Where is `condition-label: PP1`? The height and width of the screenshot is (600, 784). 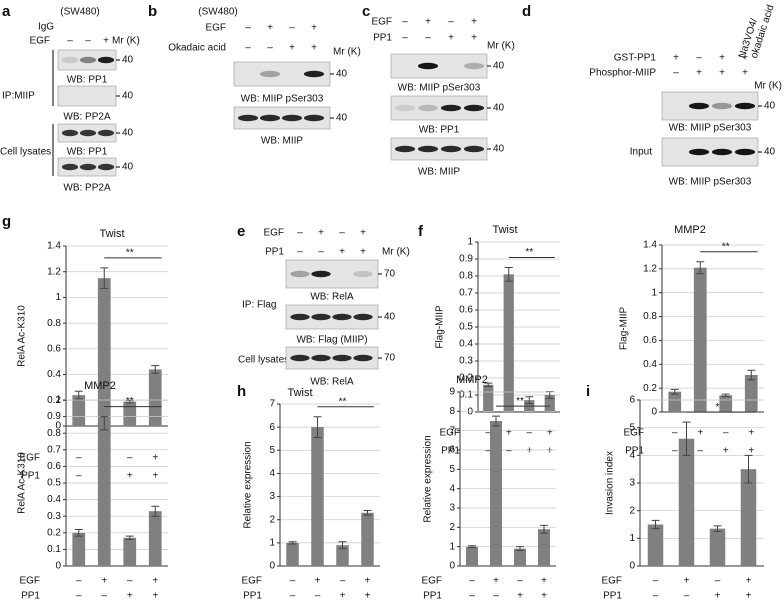
condition-label: PP1 is located at coordinates (30, 595).